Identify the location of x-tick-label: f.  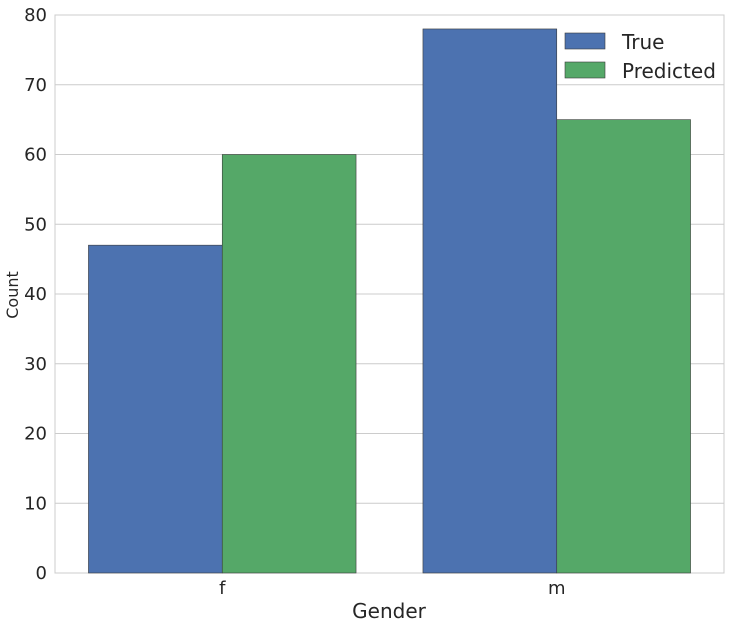
(222, 588).